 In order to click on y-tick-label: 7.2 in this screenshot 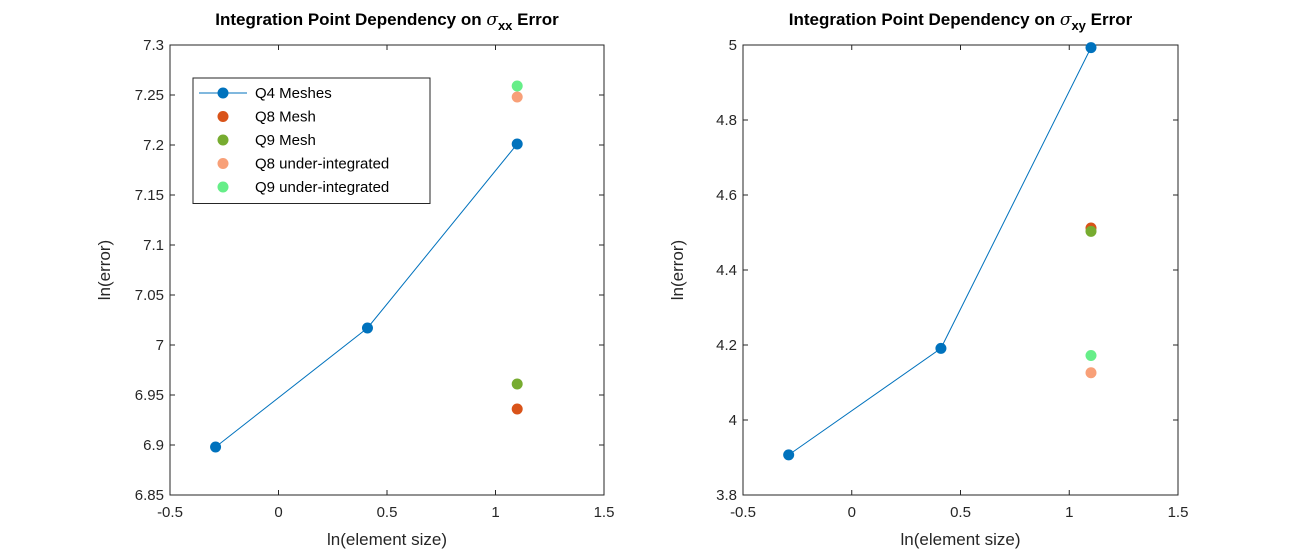, I will do `click(153, 145)`.